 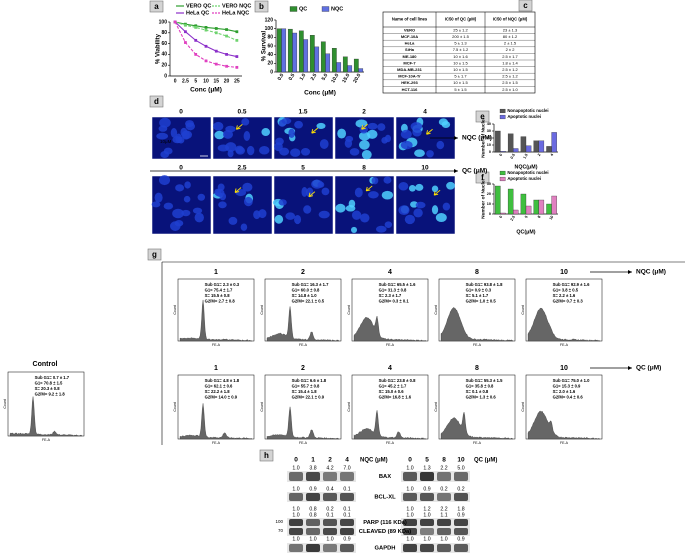 I want to click on band-quant: 1.2, so click(x=426, y=509).